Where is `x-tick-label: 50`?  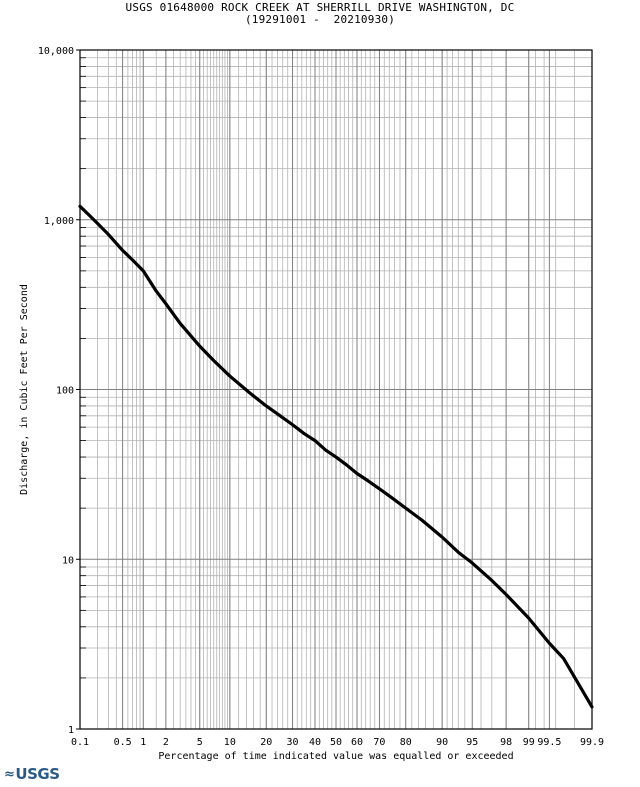 x-tick-label: 50 is located at coordinates (336, 742).